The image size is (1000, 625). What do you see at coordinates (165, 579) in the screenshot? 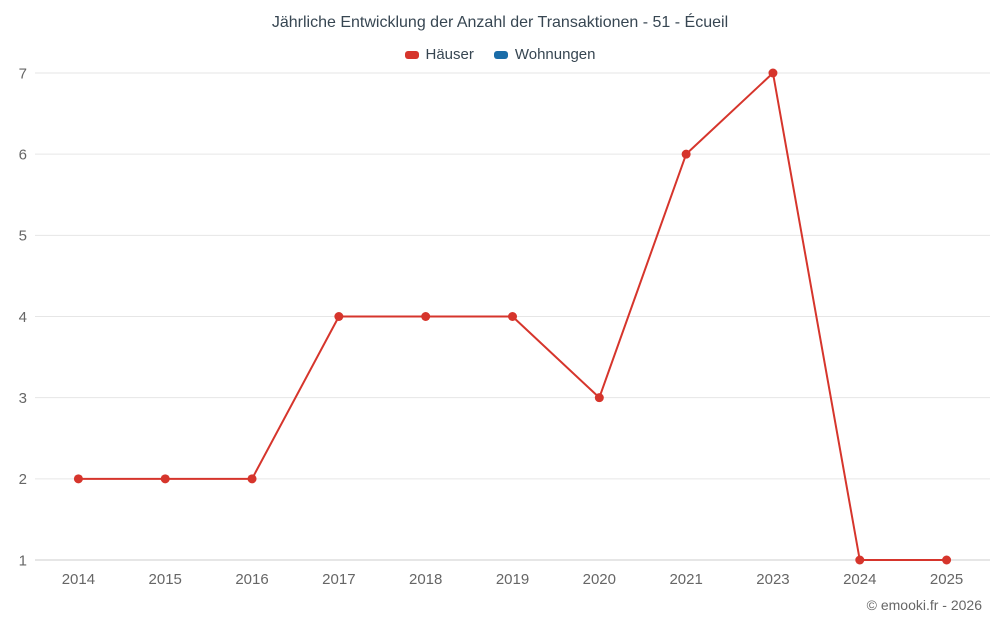
I see `x-tick-label: 2015` at bounding box center [165, 579].